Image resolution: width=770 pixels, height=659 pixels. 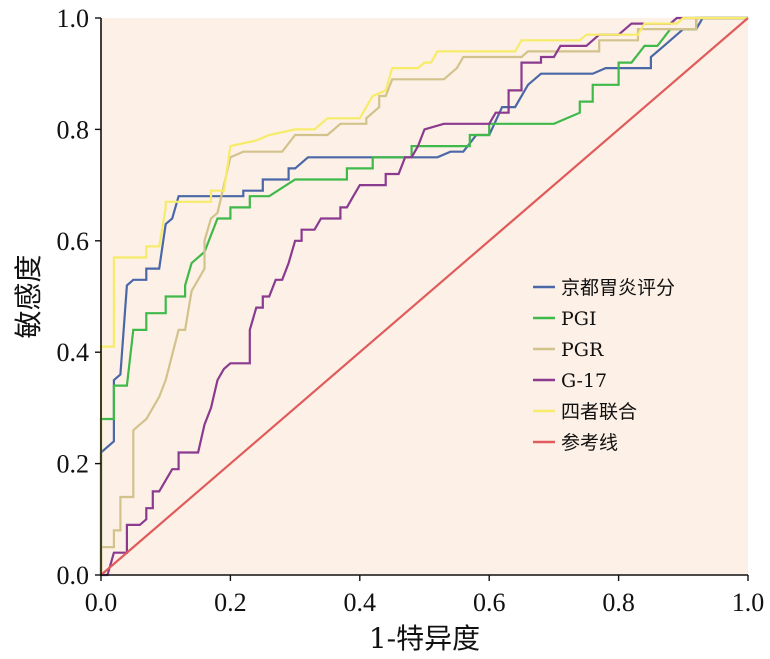 What do you see at coordinates (73, 241) in the screenshot?
I see `y-tick-label: 0.6` at bounding box center [73, 241].